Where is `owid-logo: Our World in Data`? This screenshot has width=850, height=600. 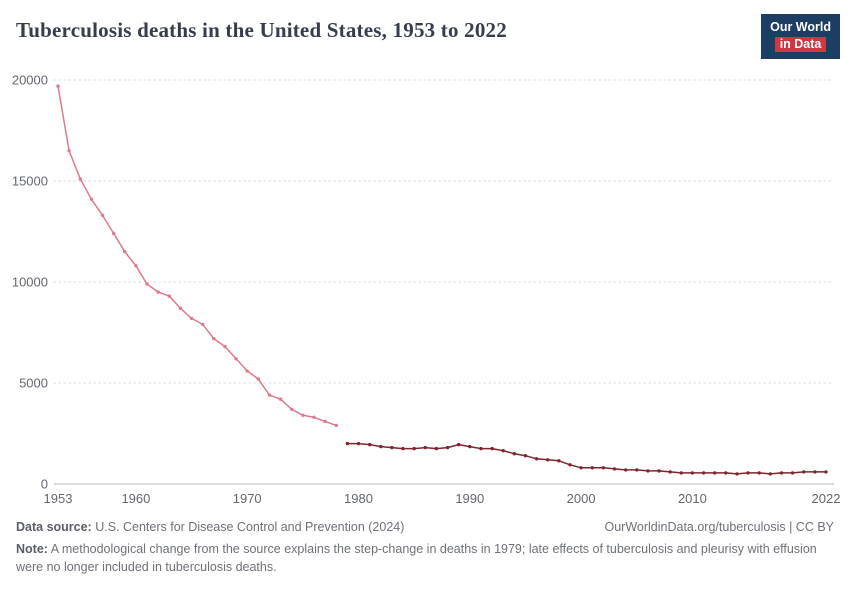 owid-logo: Our World in Data is located at coordinates (800, 37).